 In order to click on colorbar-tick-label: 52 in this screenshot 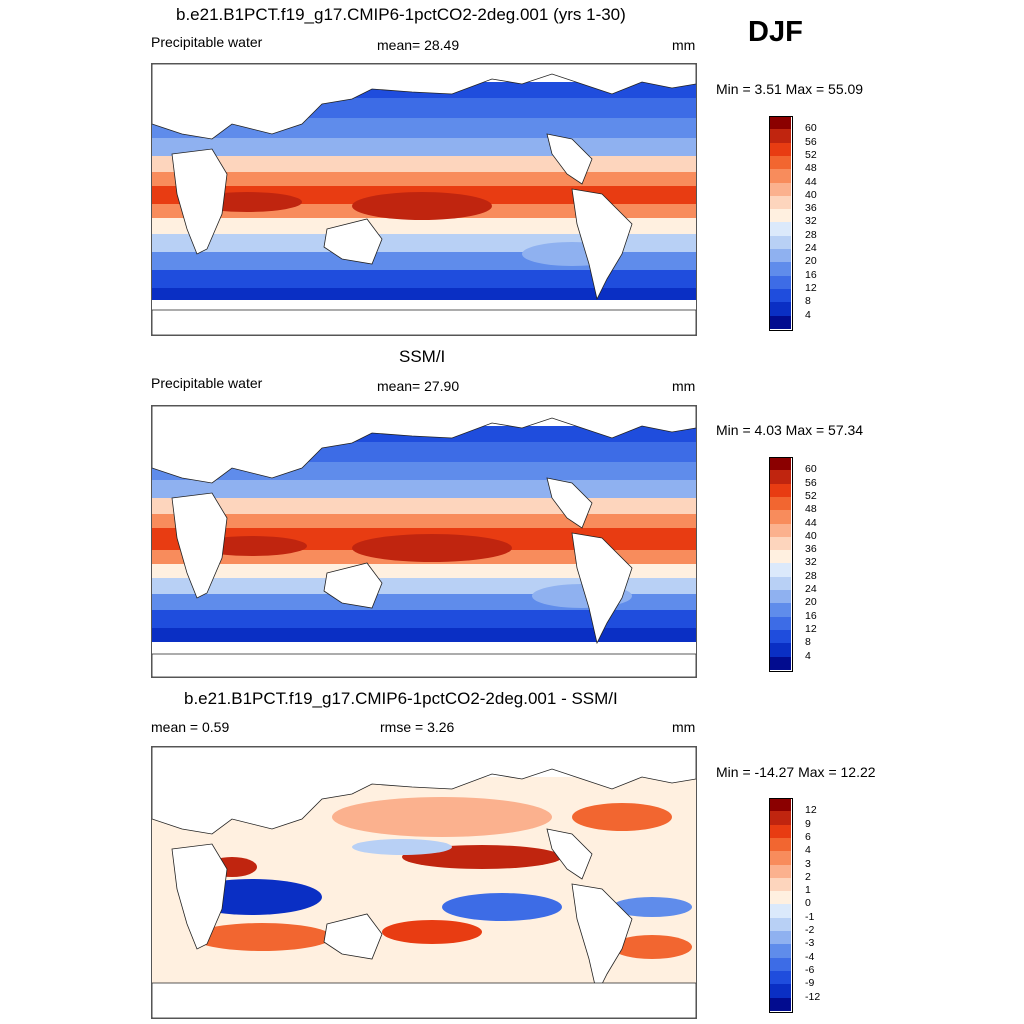, I will do `click(811, 154)`.